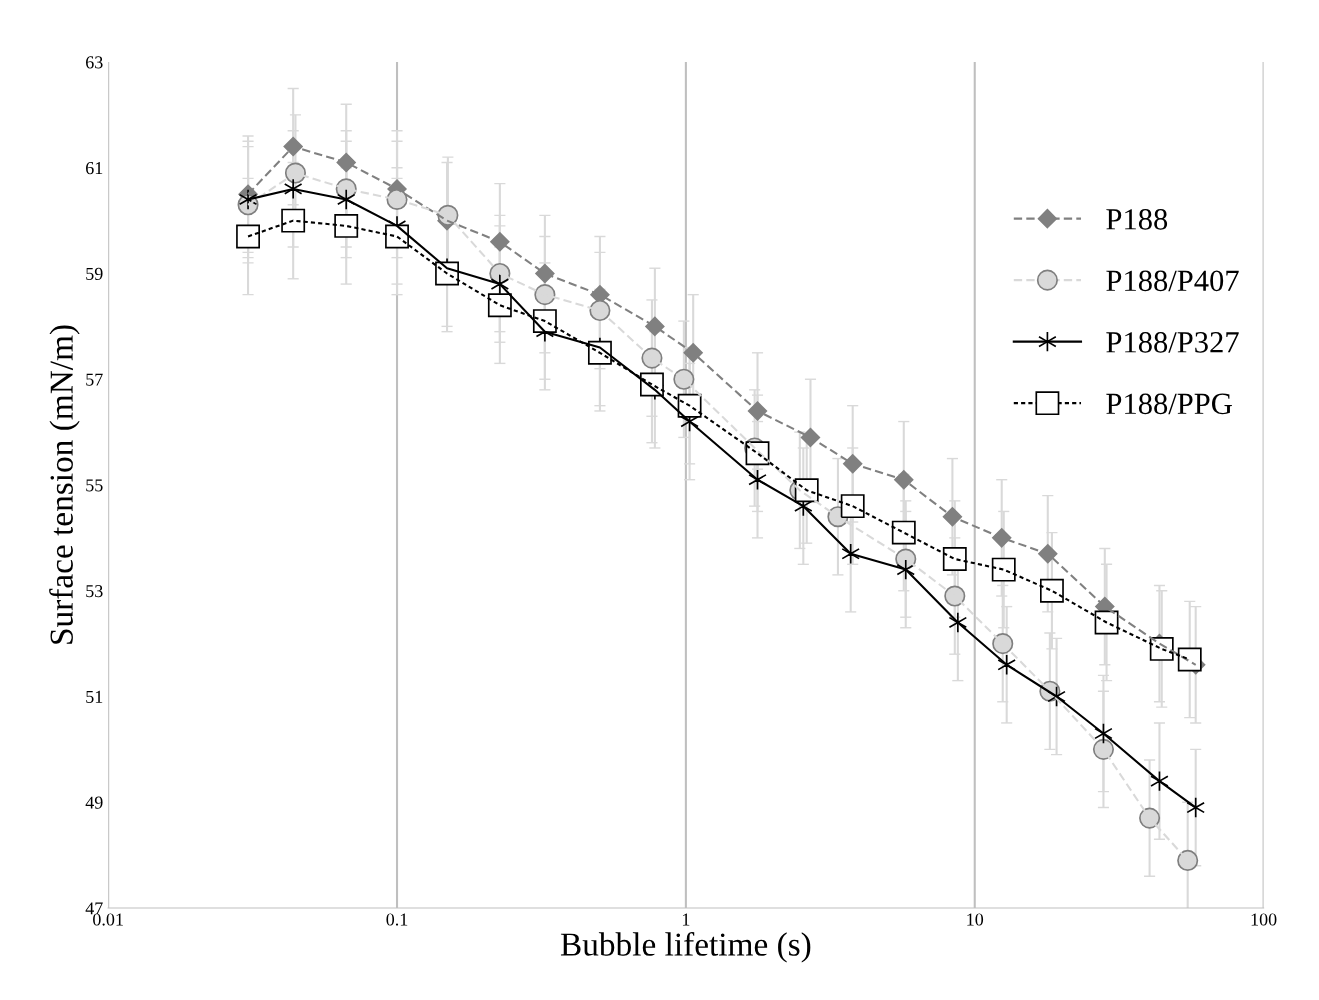 The height and width of the screenshot is (1000, 1319). What do you see at coordinates (94, 379) in the screenshot?
I see `y-tick-label: 57` at bounding box center [94, 379].